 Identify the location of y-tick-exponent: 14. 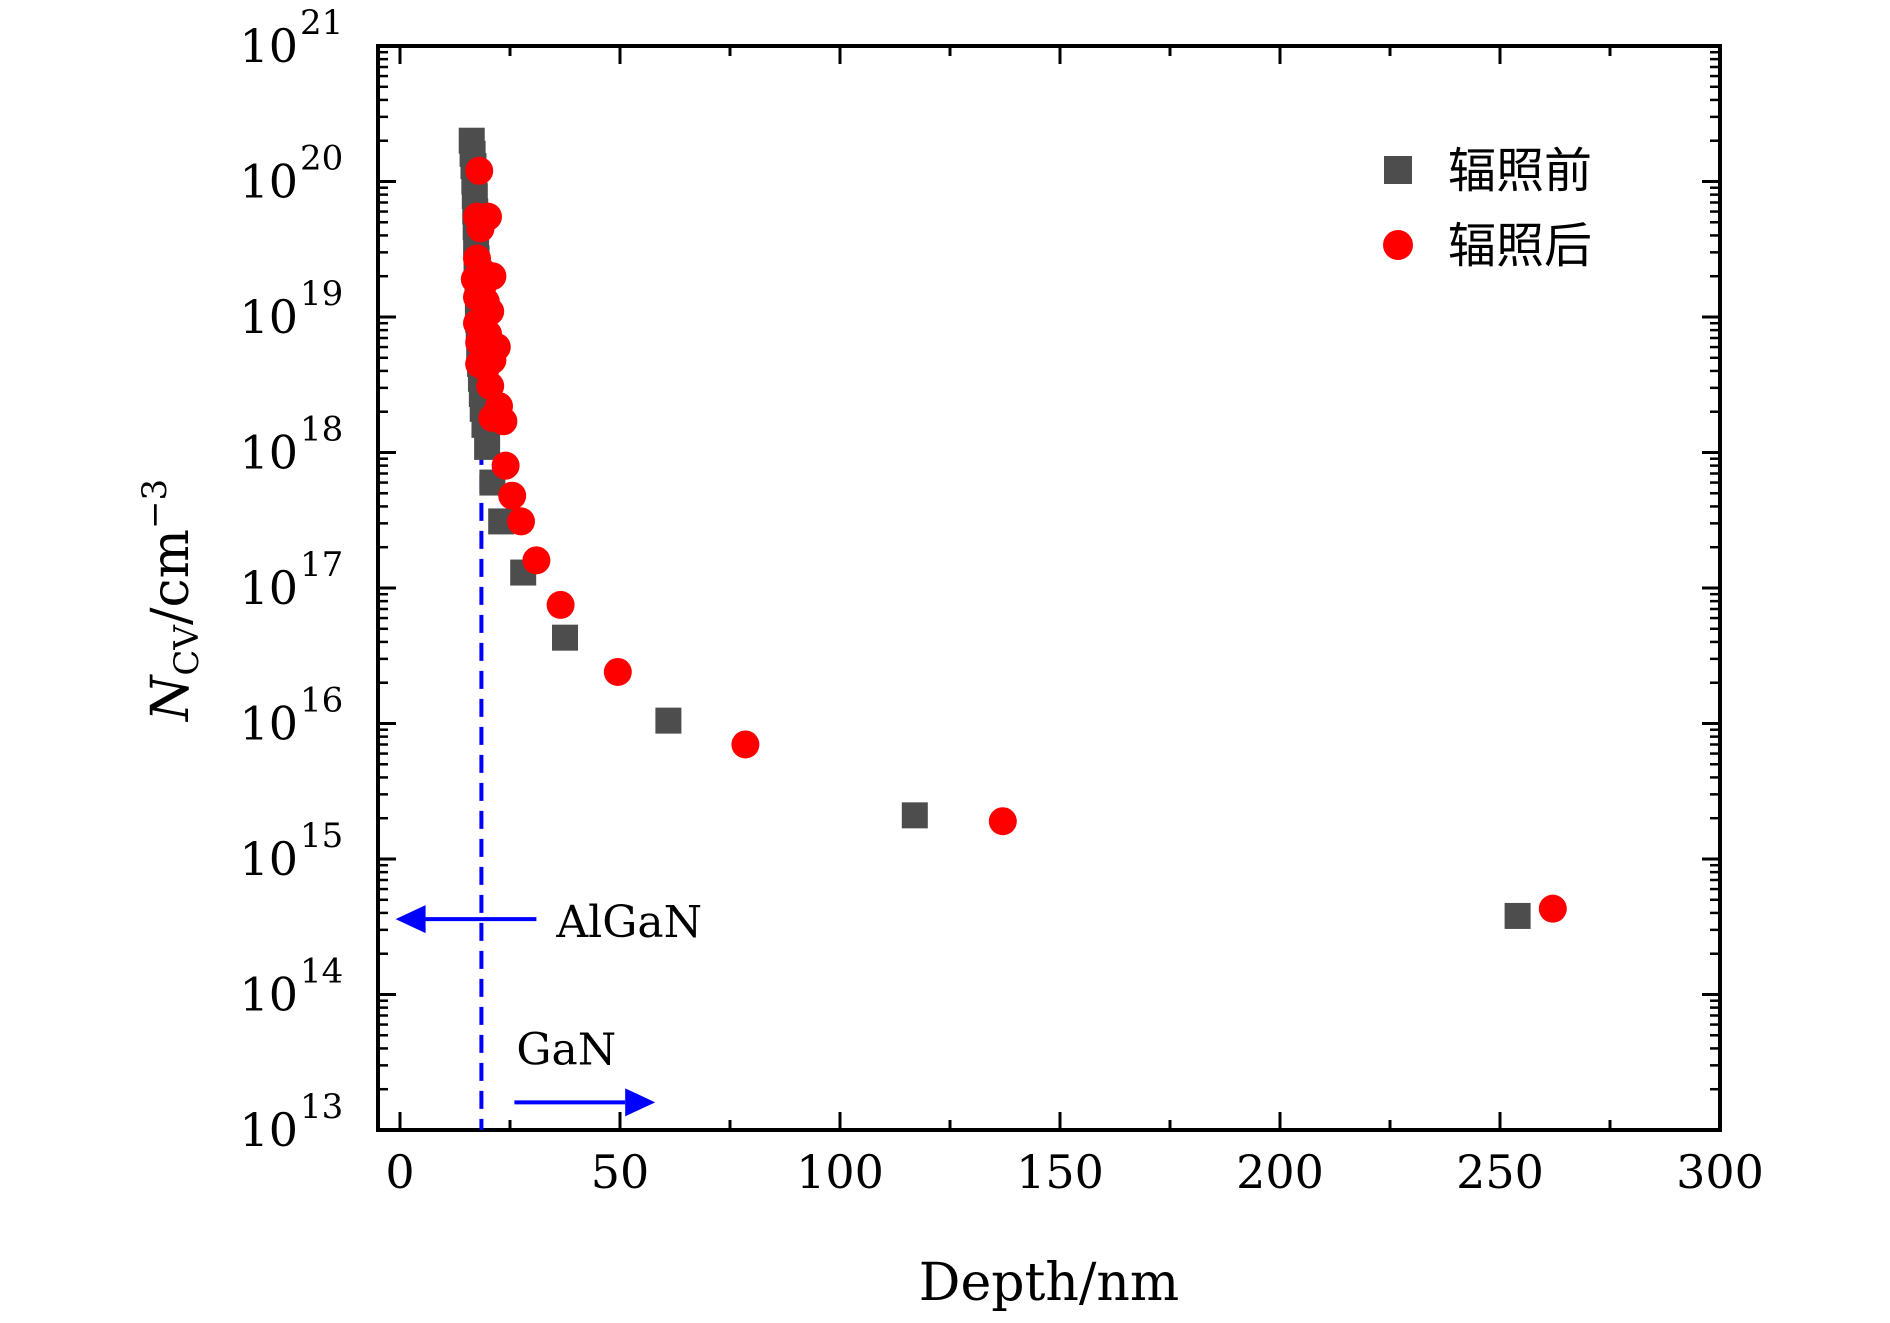
(321, 972).